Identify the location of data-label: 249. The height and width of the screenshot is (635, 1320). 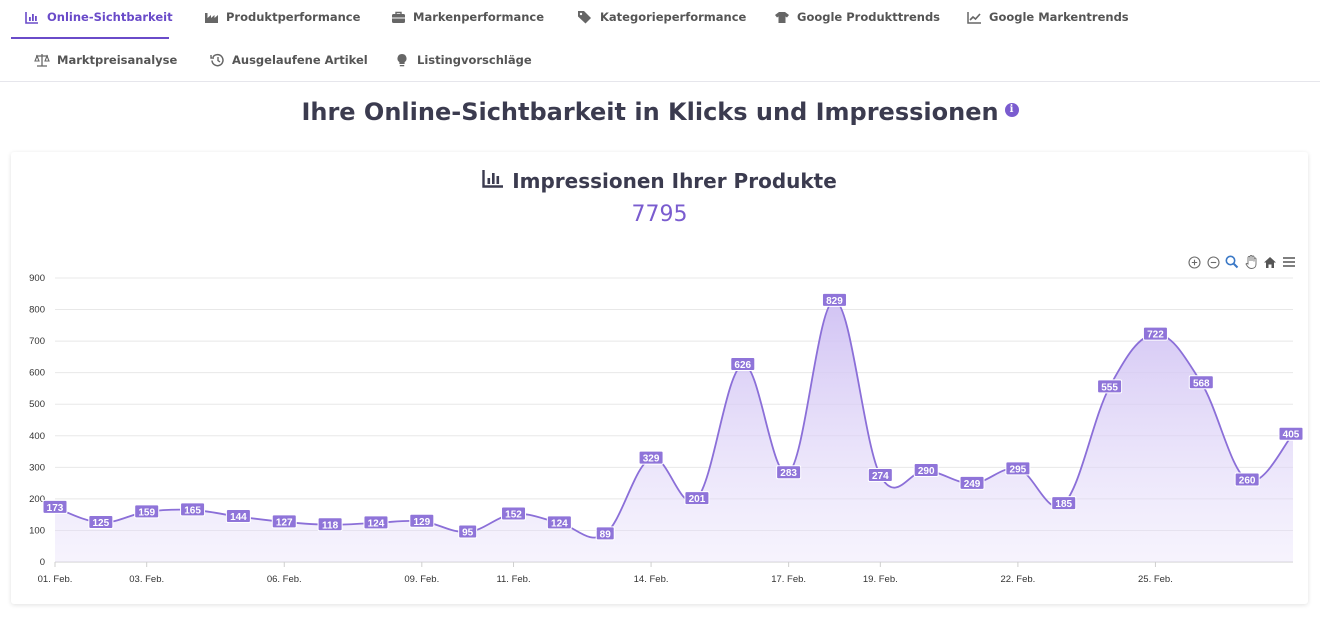
(972, 482).